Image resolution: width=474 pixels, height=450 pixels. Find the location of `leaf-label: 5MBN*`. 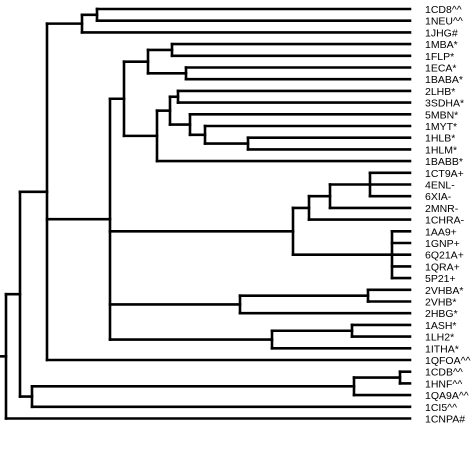

leaf-label: 5MBN* is located at coordinates (441, 115).